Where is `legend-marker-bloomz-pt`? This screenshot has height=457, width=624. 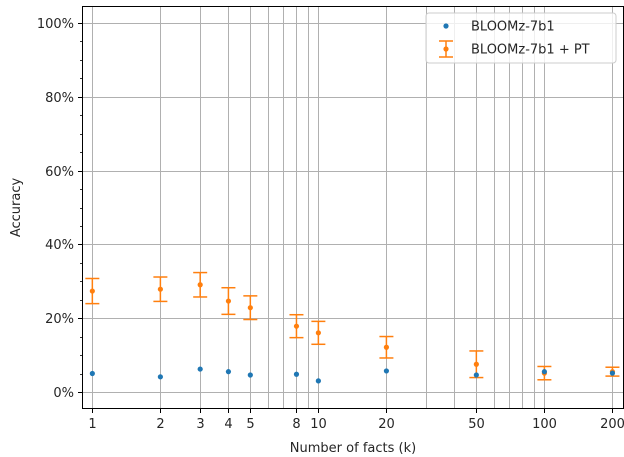
legend-marker-bloomz-pt is located at coordinates (446, 49).